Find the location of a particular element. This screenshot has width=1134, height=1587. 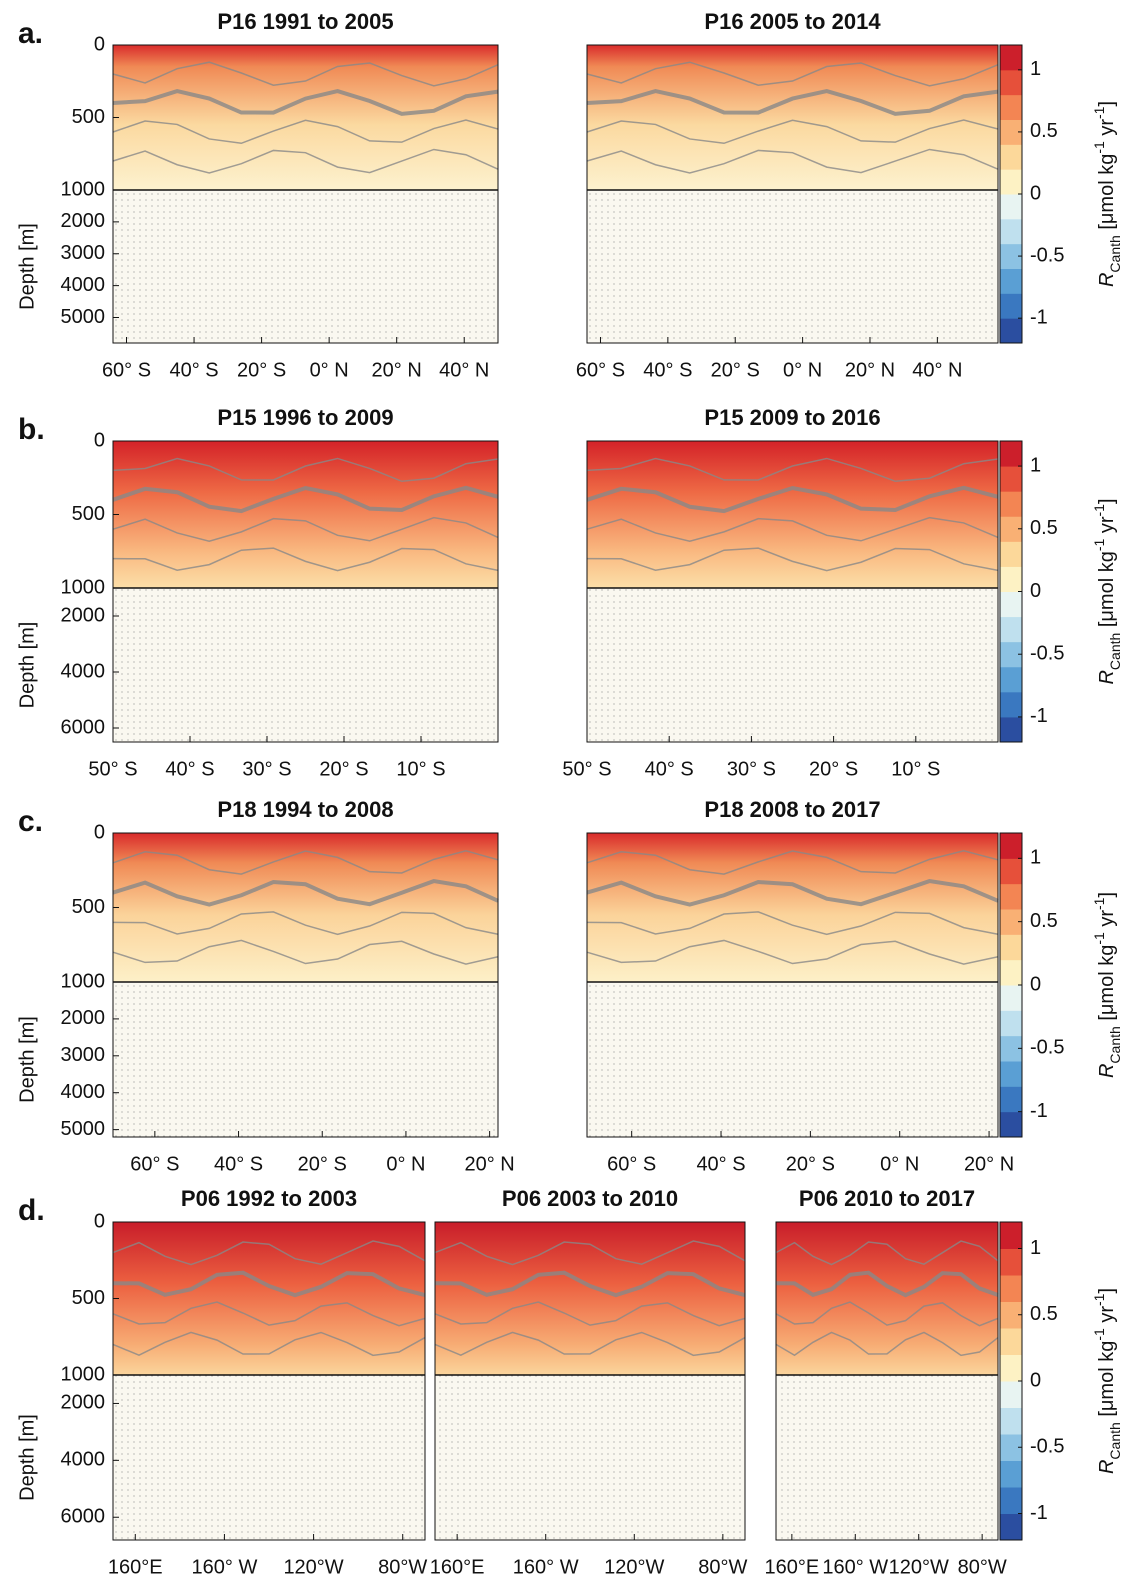

x-tick-label: 60° S is located at coordinates (600, 370).